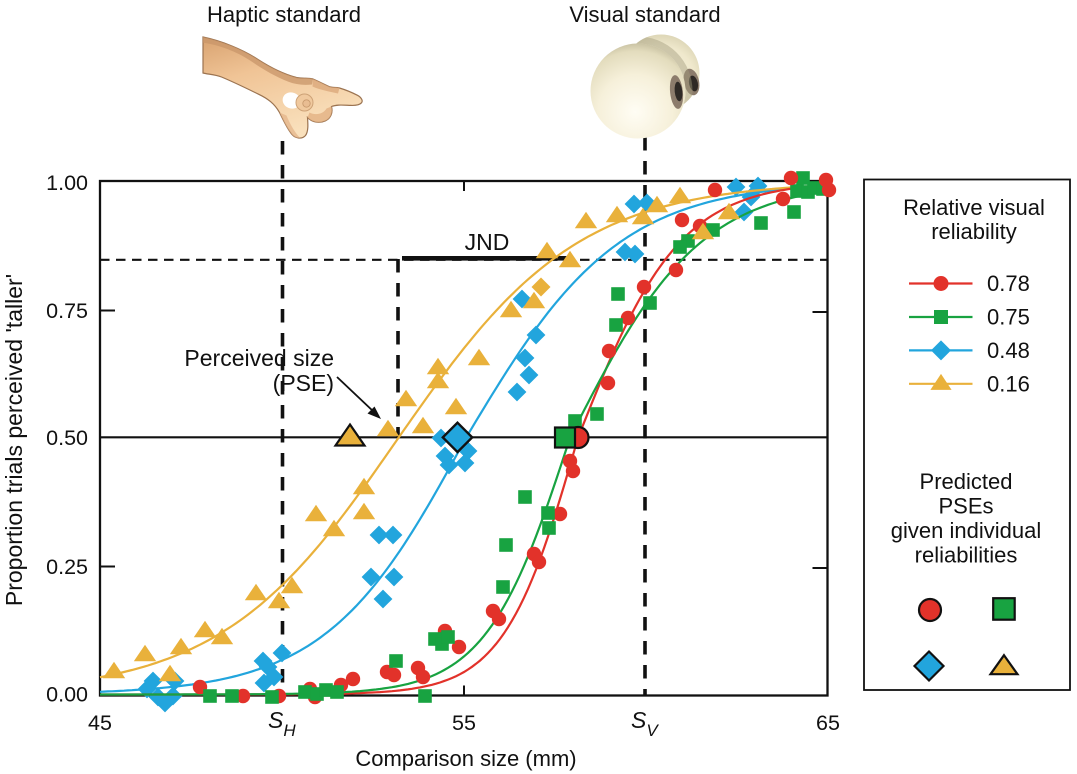 The height and width of the screenshot is (774, 1077). Describe the element at coordinates (644, 14) in the screenshot. I see `svg-text: Visual standard` at that location.